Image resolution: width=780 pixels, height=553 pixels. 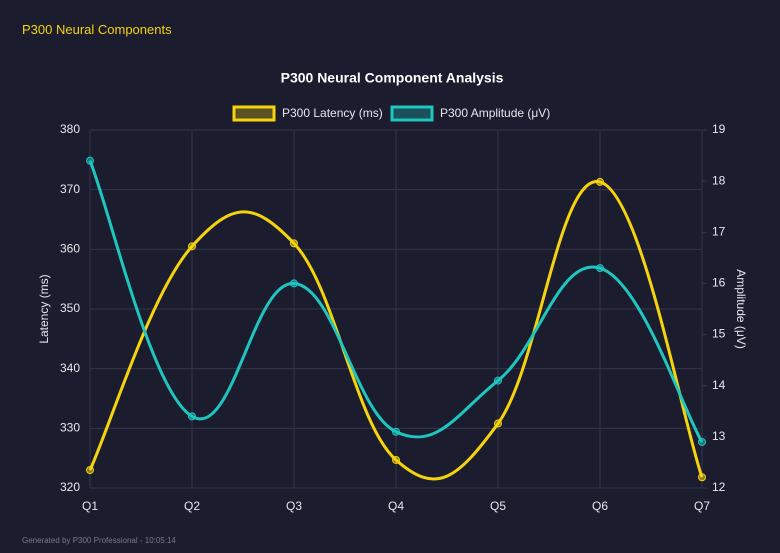 I want to click on y2-tick-label: 17, so click(x=719, y=231).